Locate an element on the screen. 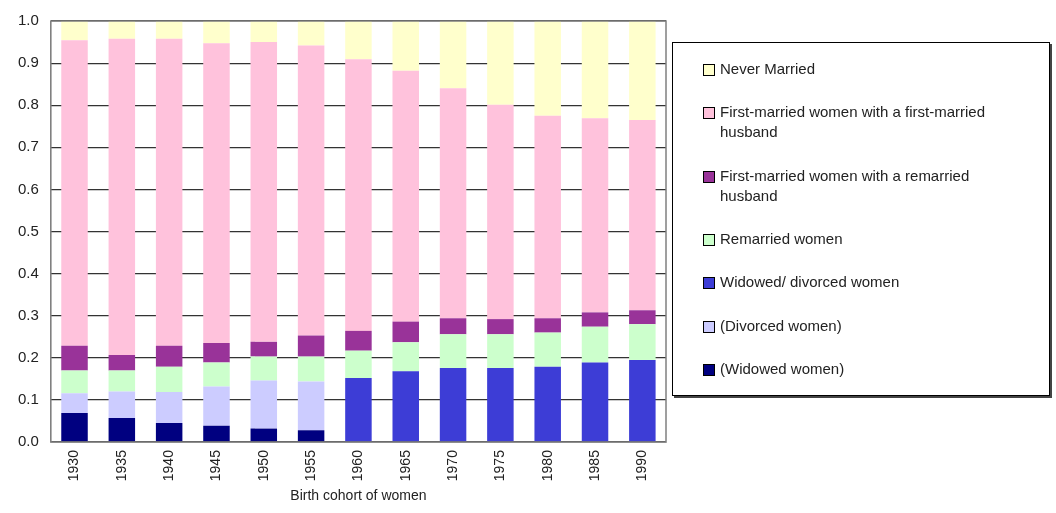 The width and height of the screenshot is (1056, 513). legend-label: (Divorced women) is located at coordinates (781, 325).